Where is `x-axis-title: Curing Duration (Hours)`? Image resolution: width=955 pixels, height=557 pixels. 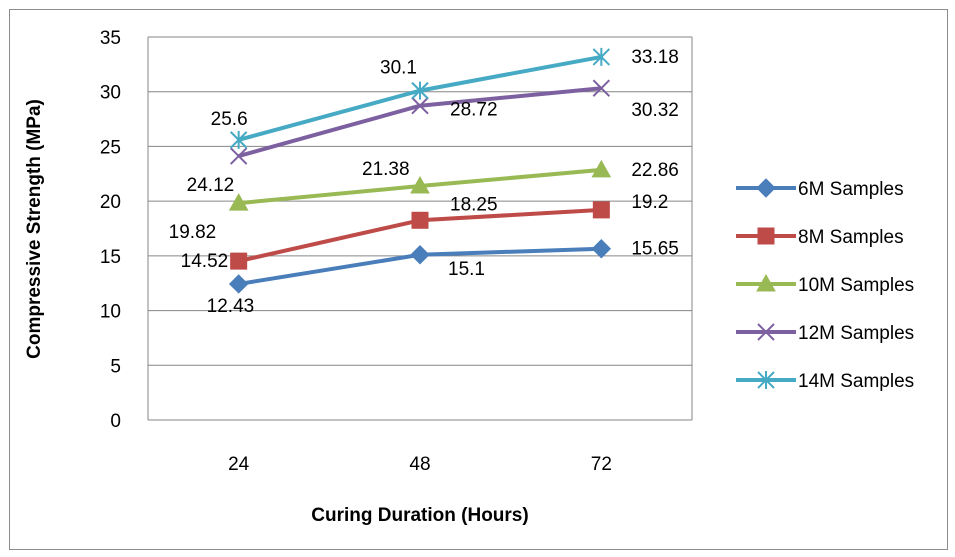
x-axis-title: Curing Duration (Hours) is located at coordinates (419, 515).